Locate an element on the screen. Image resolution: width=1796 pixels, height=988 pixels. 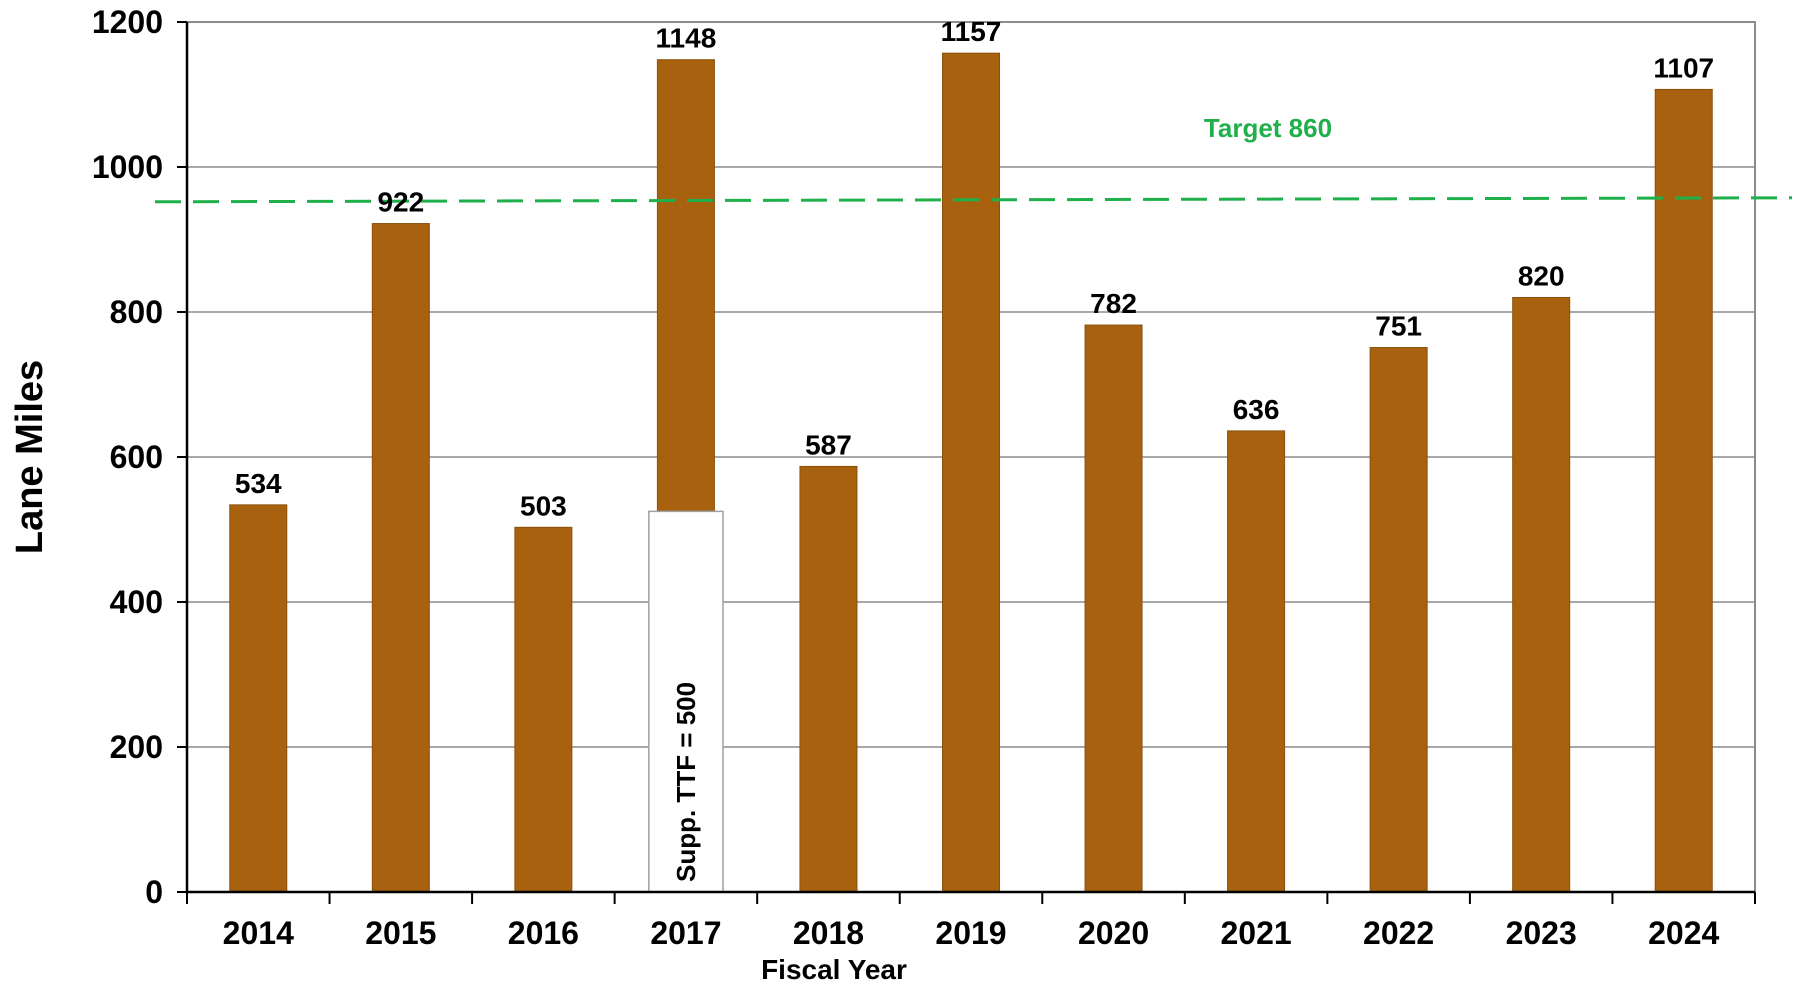
supplement-label: Supp. TTF = 500 is located at coordinates (686, 782).